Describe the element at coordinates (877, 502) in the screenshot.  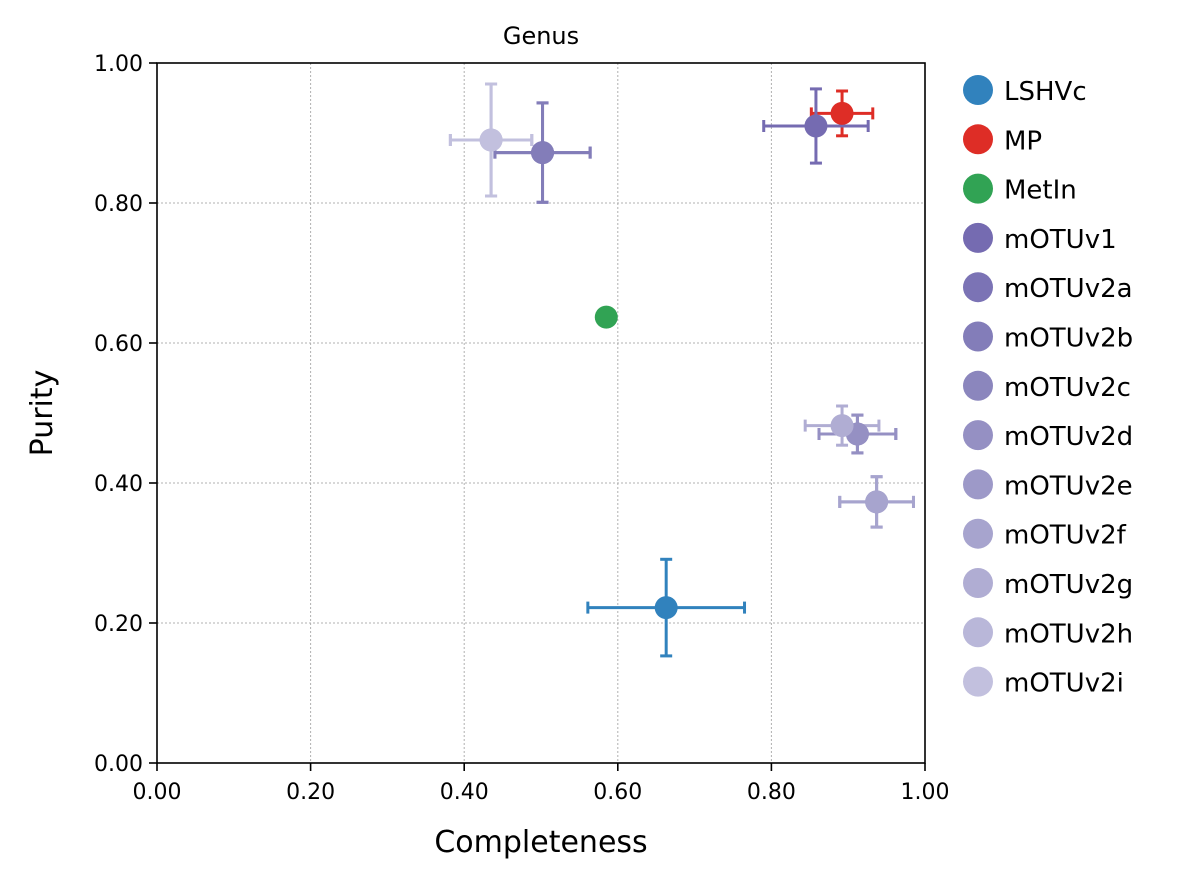
I see `data-point-motuv2f` at that location.